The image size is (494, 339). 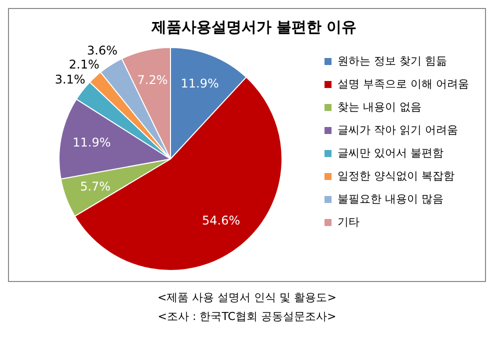 I want to click on legend-label: 일정한 양식없이 복잡함, so click(x=396, y=175).